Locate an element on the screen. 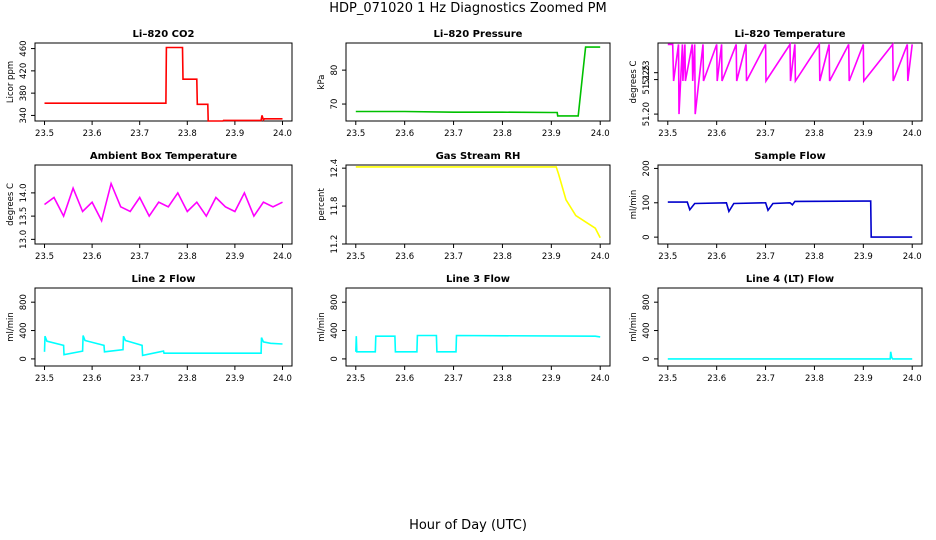 Image resolution: width=936 pixels, height=540 pixels. y-tick-label: 51.225 is located at coordinates (647, 80).